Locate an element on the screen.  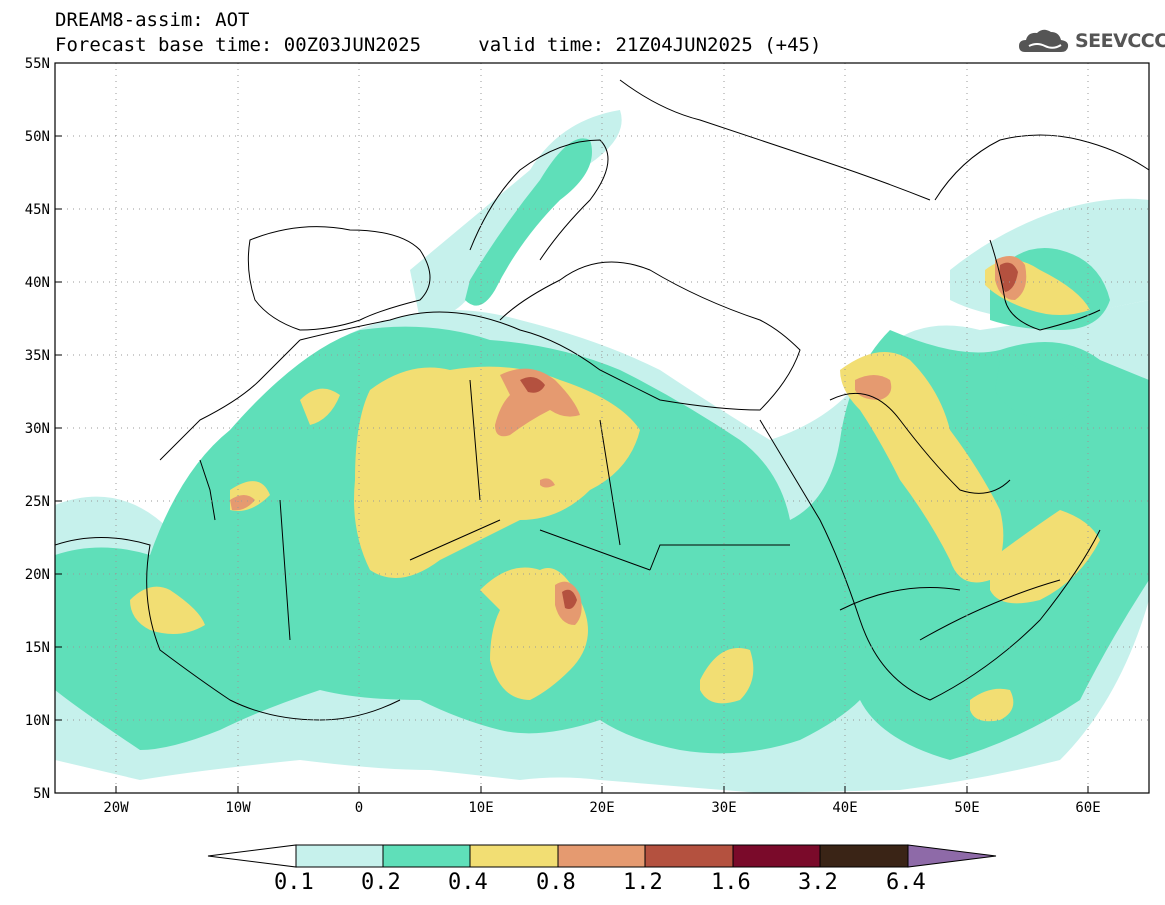
lat-label-50n: 50N is located at coordinates (37, 137).